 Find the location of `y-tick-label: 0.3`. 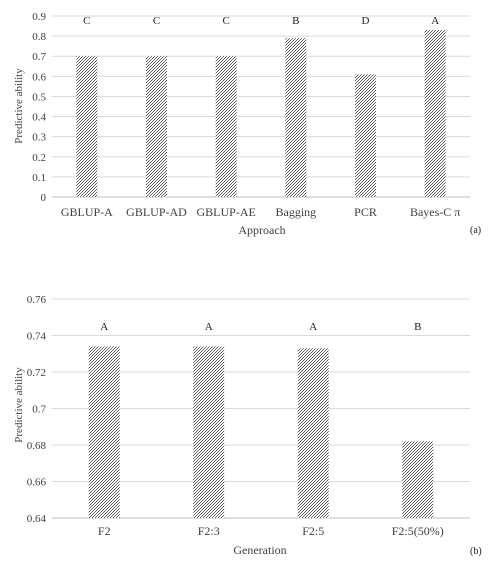

y-tick-label: 0.3 is located at coordinates (39, 138).